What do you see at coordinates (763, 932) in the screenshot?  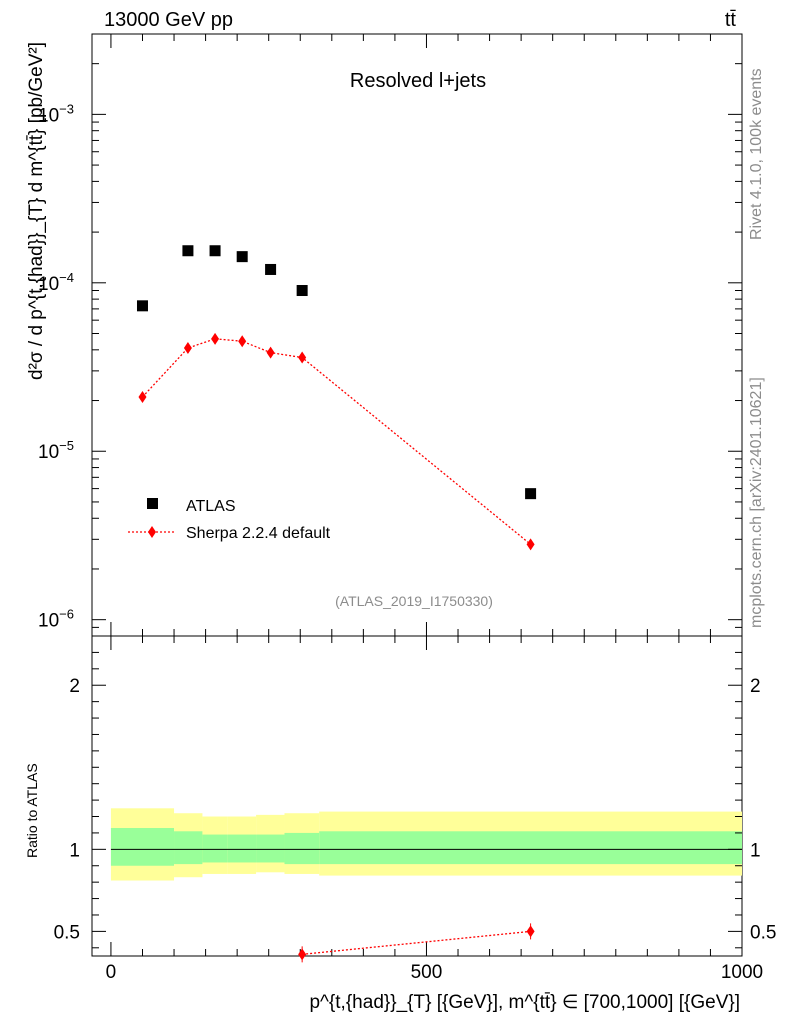 I see `ratio-y-tick-label-right: 0.5` at bounding box center [763, 932].